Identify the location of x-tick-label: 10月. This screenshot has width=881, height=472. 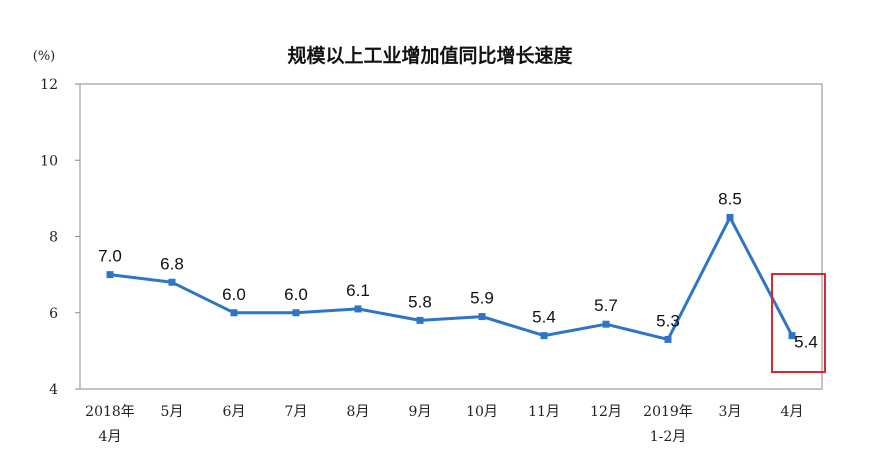
(482, 412).